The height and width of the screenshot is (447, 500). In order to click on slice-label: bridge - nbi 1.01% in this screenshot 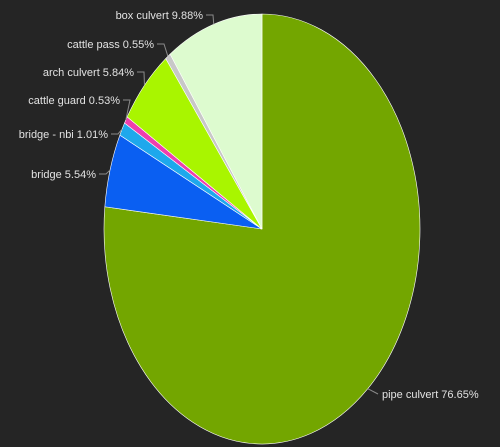, I will do `click(63, 135)`.